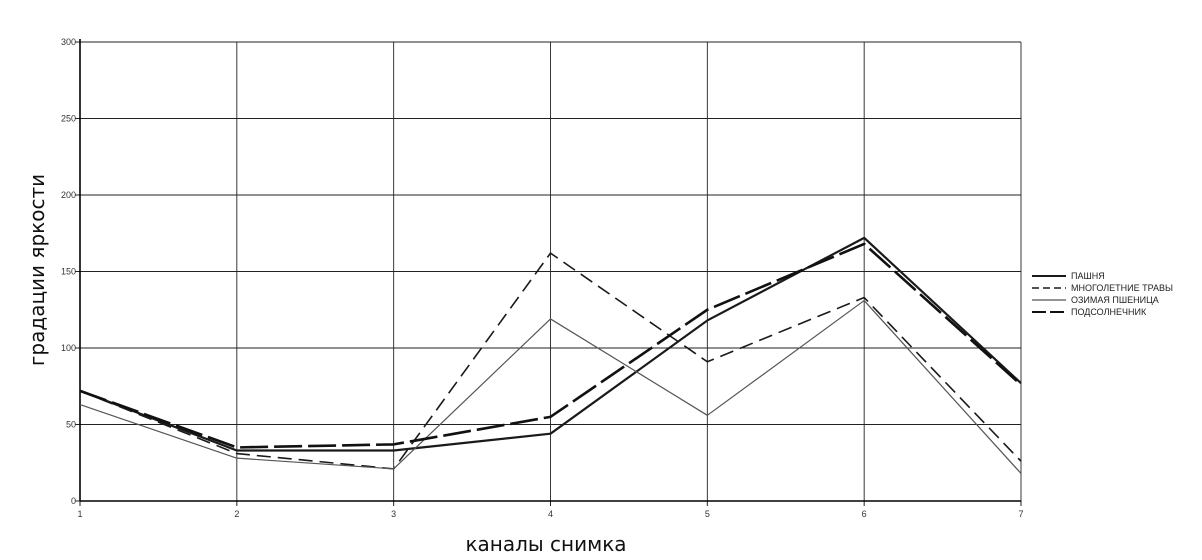  Describe the element at coordinates (68, 195) in the screenshot. I see `y-tick-label: 200` at that location.